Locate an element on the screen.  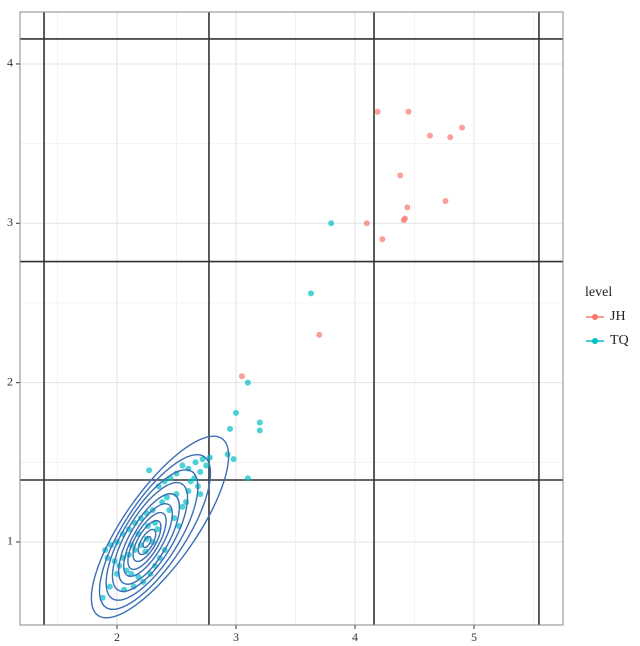
y-tick-label: 2 is located at coordinates (10, 381).